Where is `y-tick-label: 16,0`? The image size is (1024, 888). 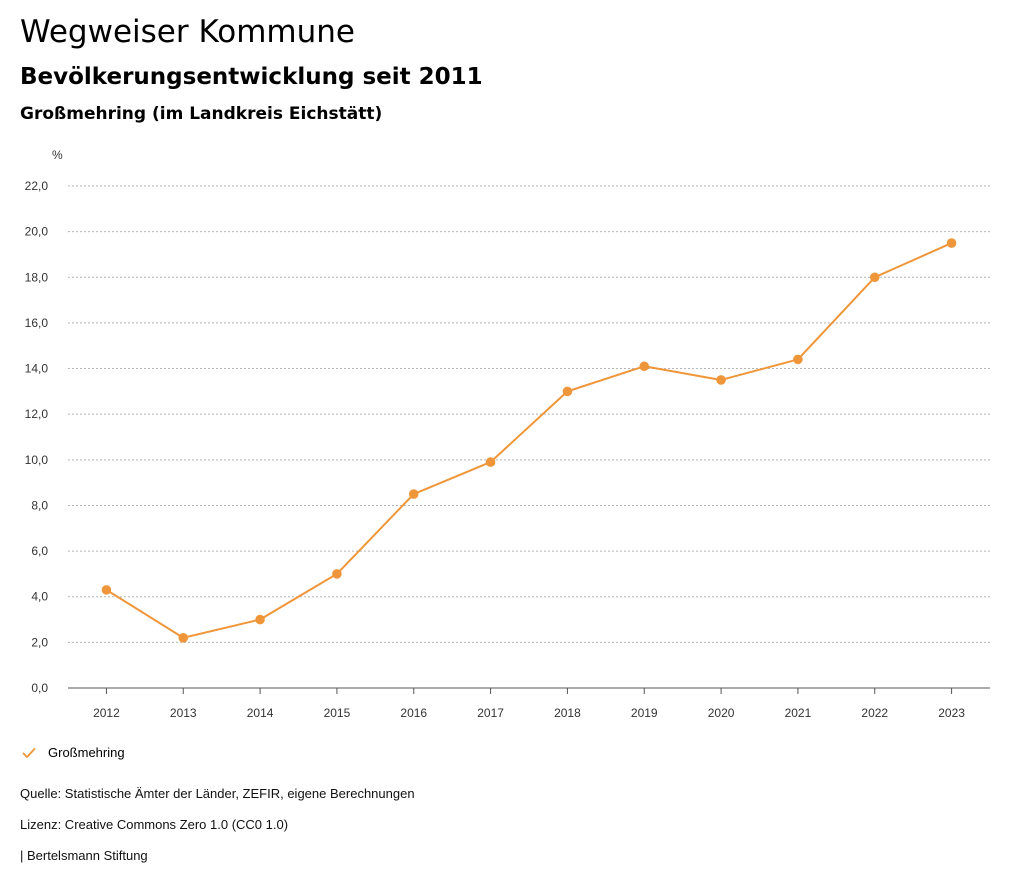
y-tick-label: 16,0 is located at coordinates (37, 323).